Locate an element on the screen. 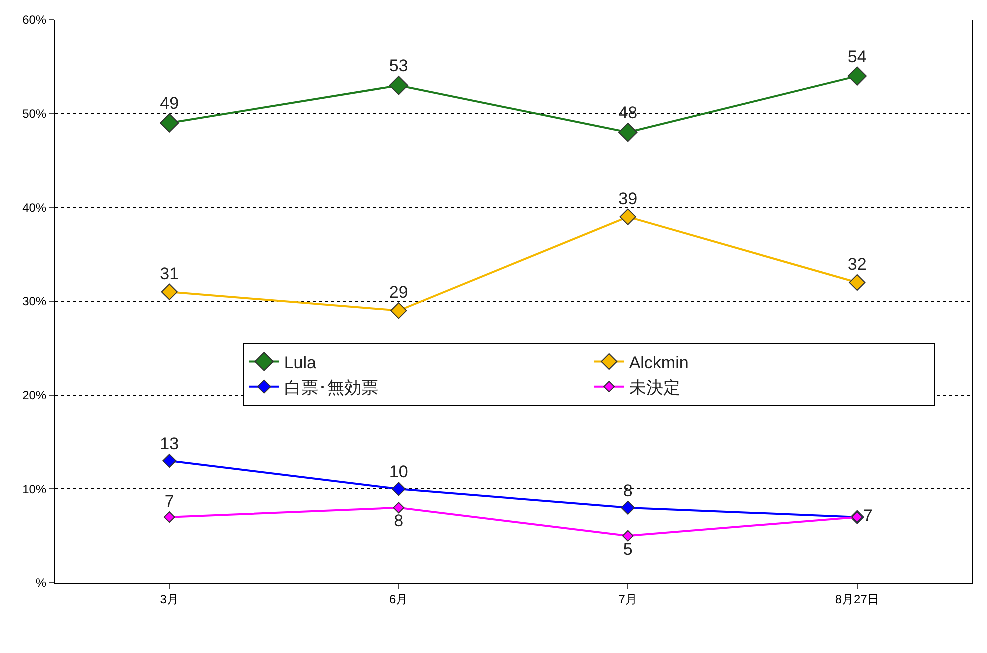 This screenshot has width=987, height=653. data-label: 32 is located at coordinates (857, 264).